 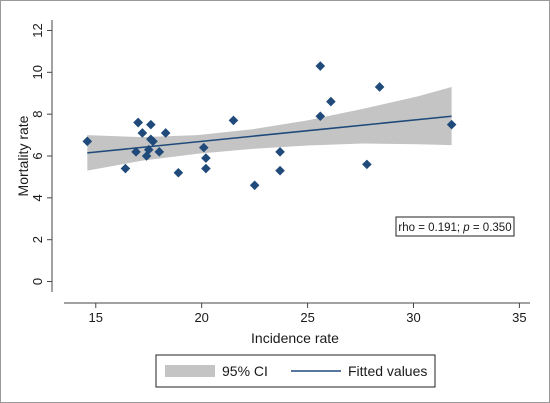 I want to click on x-tick-label: 35, so click(x=519, y=317).